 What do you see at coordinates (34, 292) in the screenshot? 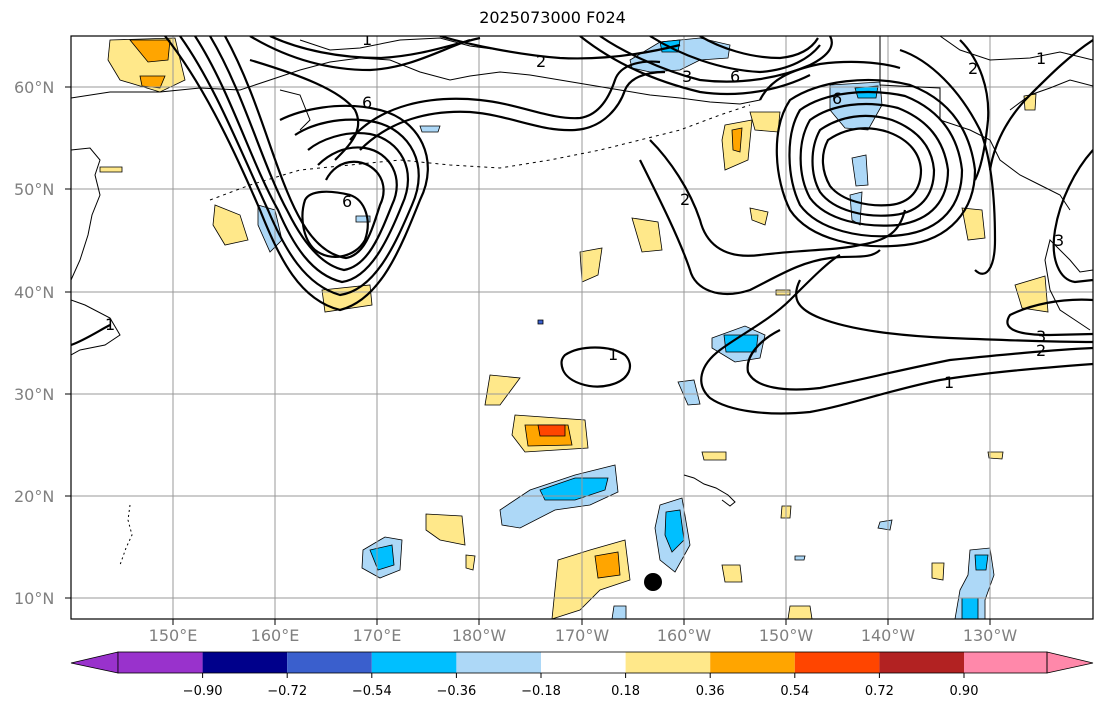
I see `lat-label: 40°N` at bounding box center [34, 292].